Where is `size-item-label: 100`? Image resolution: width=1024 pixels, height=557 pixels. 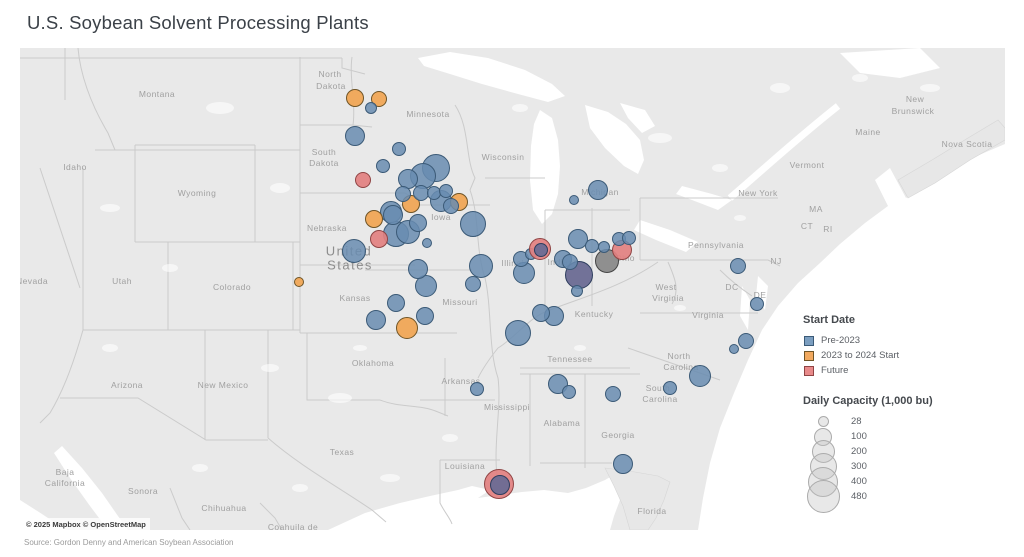 size-item-label: 100 is located at coordinates (859, 436).